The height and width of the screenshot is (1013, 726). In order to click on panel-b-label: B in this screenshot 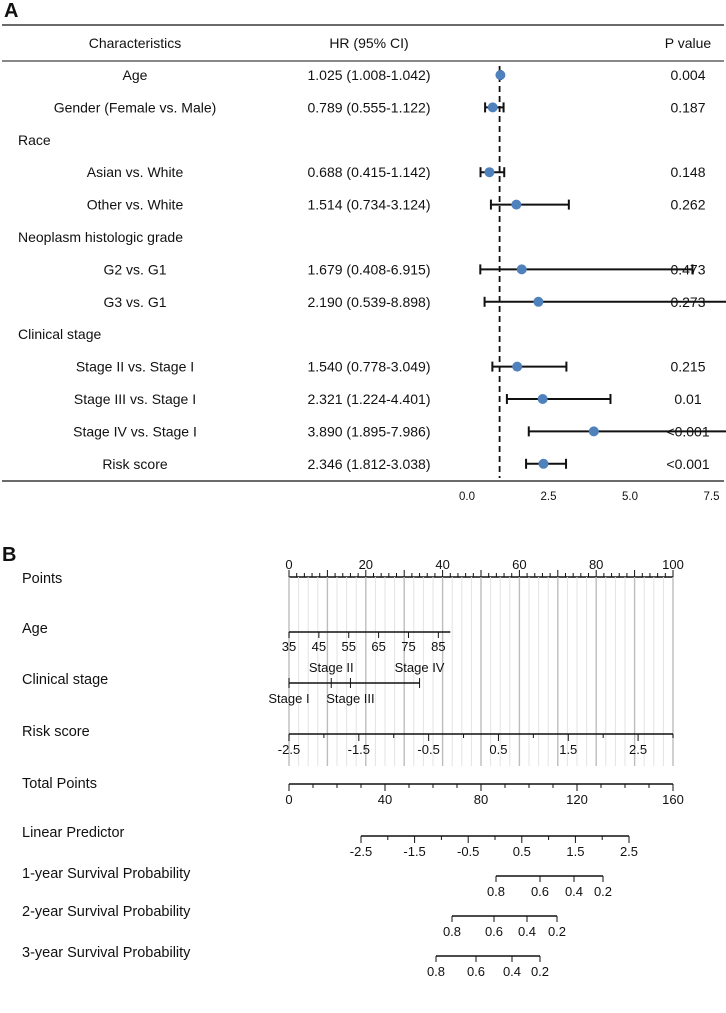, I will do `click(9, 555)`.